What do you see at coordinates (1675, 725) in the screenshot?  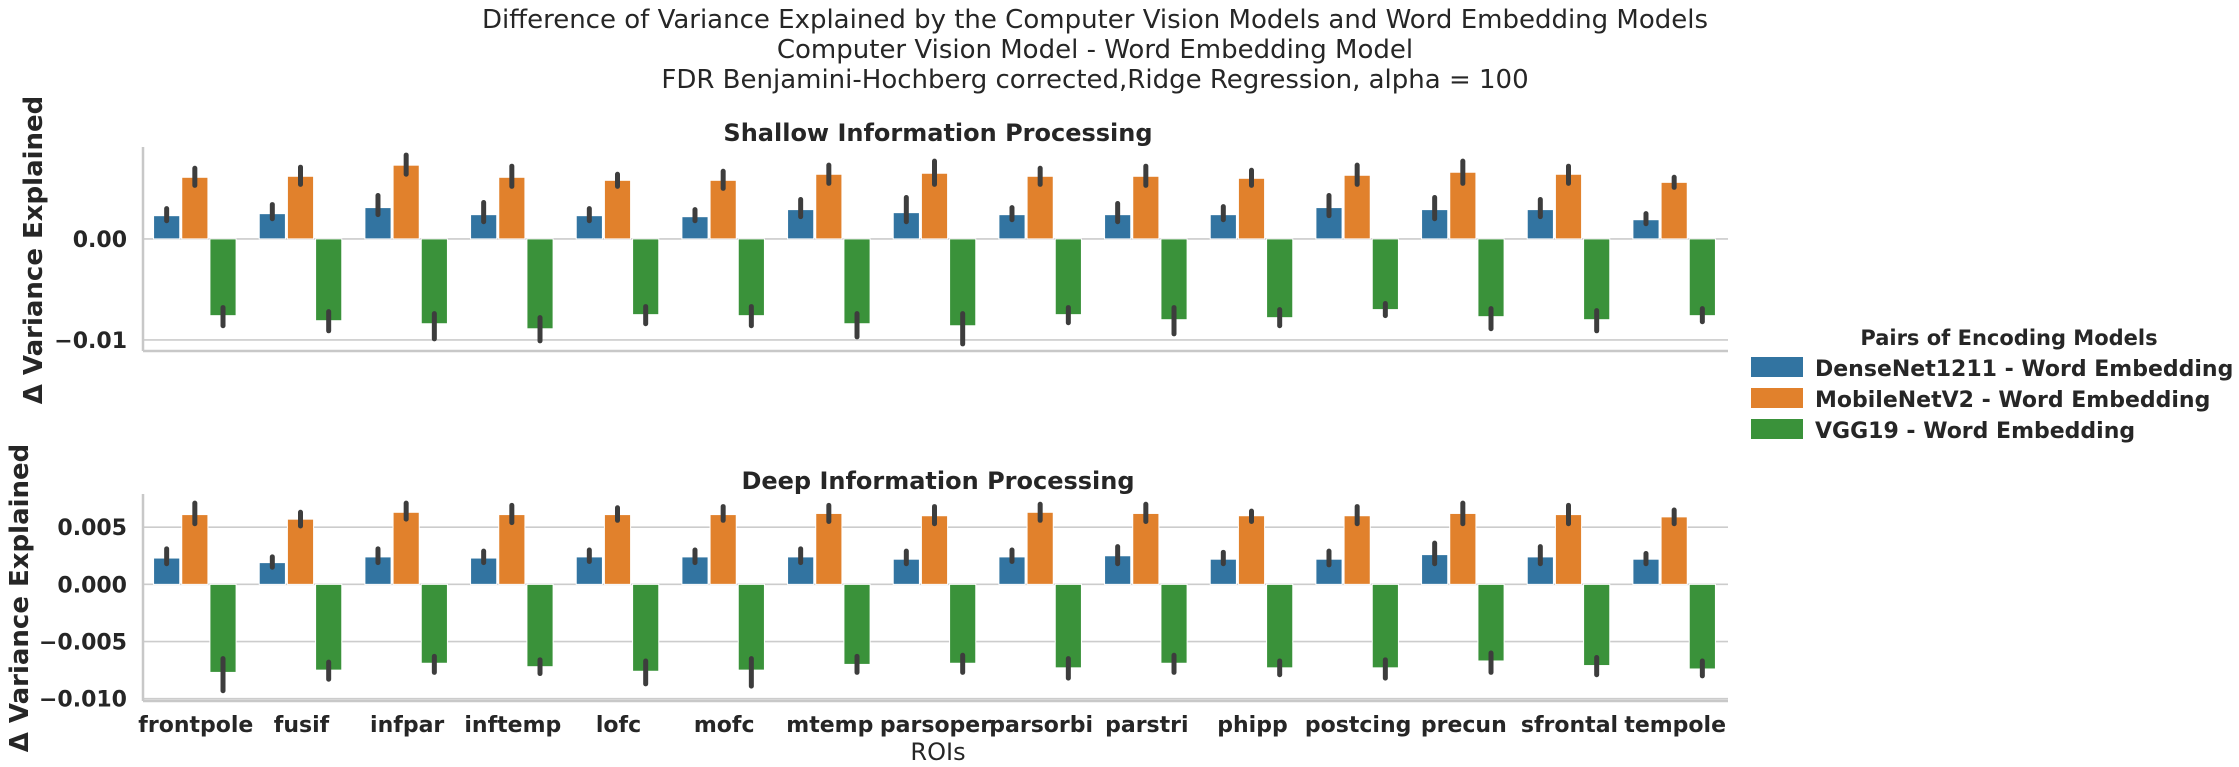 I see `x-tick-label: tempole` at bounding box center [1675, 725].